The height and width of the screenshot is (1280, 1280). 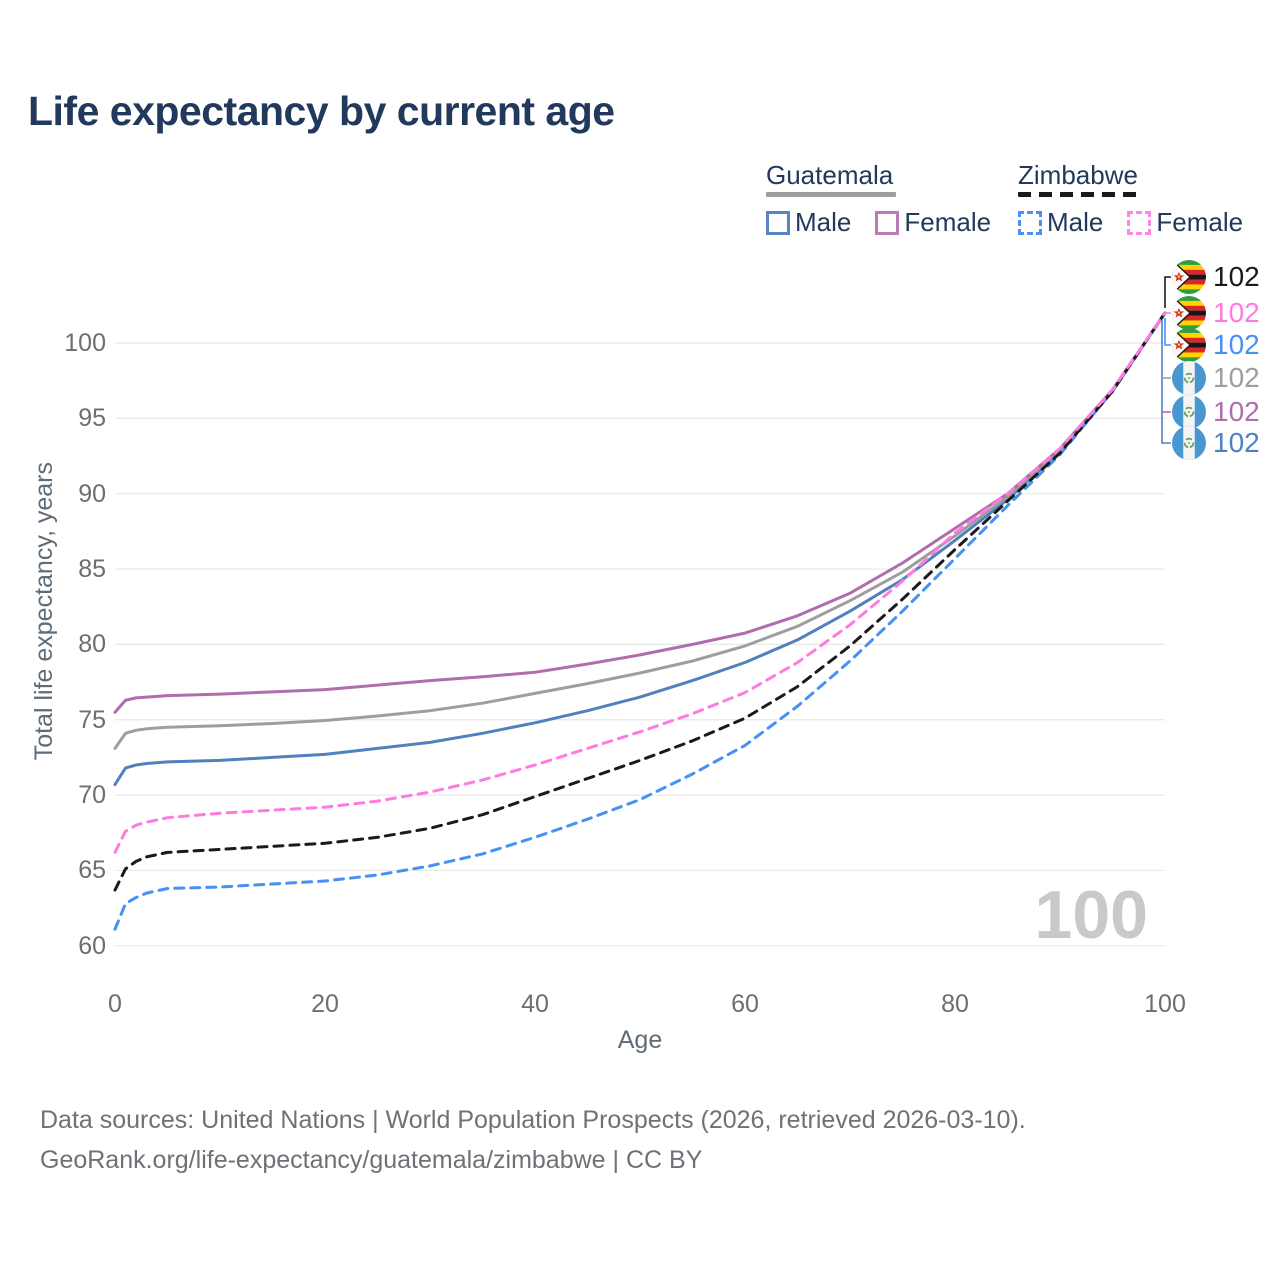 What do you see at coordinates (92, 945) in the screenshot?
I see `y-tick-60: 60` at bounding box center [92, 945].